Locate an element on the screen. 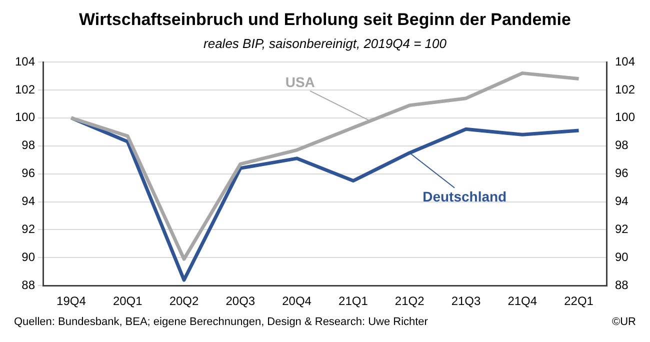 This screenshot has height=342, width=650. source-note: Quellen: Bundesbank, BEA; eigene Berechnungen, Design & Research: Uwe Richter is located at coordinates (221, 322).